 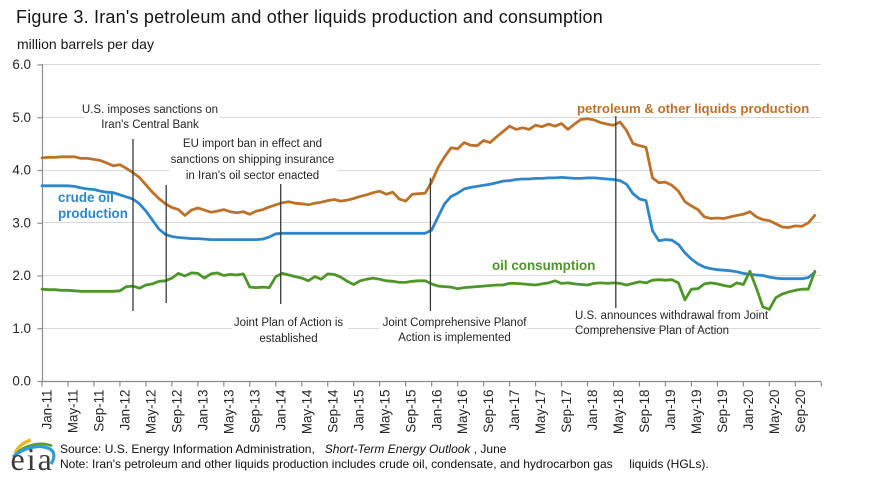 What do you see at coordinates (462, 412) in the screenshot?
I see `svg-text: May-16` at bounding box center [462, 412].